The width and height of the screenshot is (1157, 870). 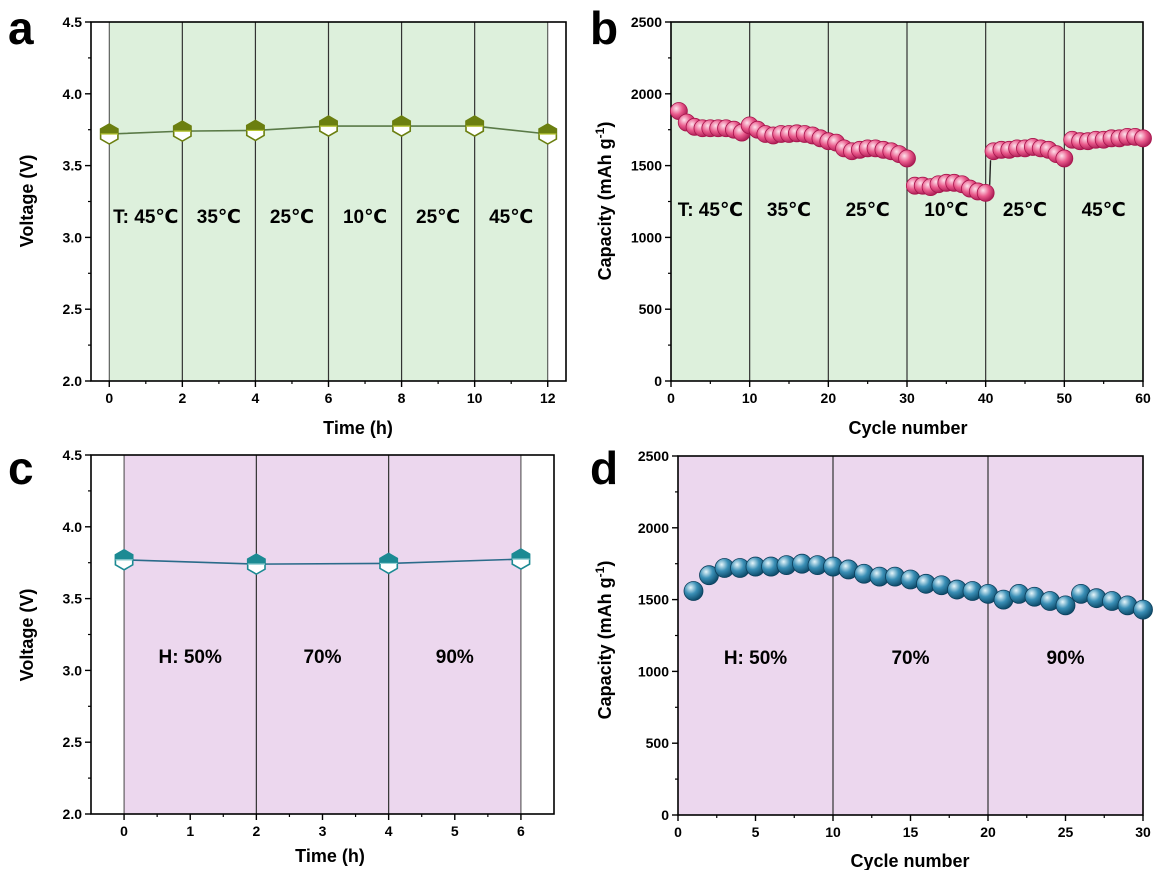 I want to click on y-axis-title-a: Voltage (V), so click(x=27, y=201).